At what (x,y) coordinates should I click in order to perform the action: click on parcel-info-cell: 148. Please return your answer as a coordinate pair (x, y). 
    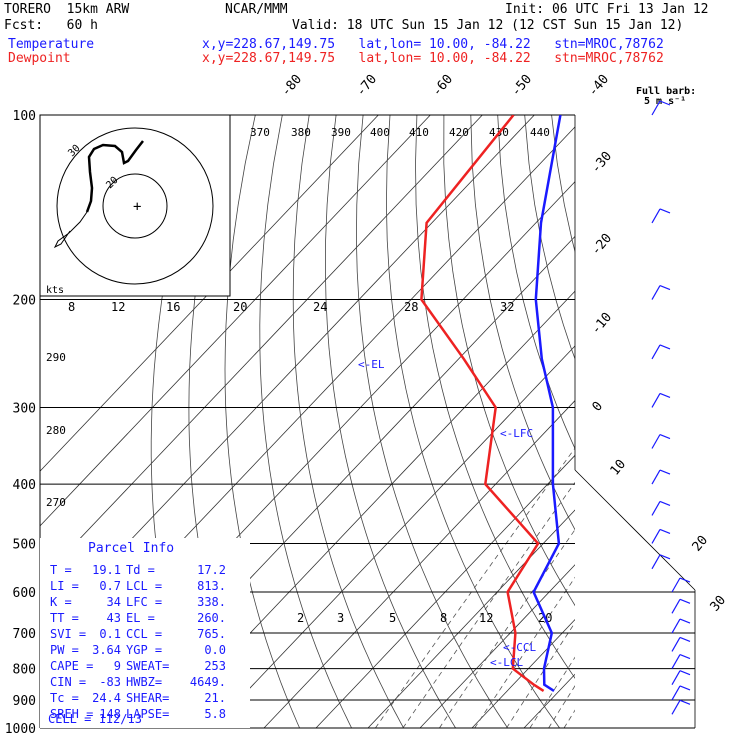
    Looking at the image, I should click on (110, 714).